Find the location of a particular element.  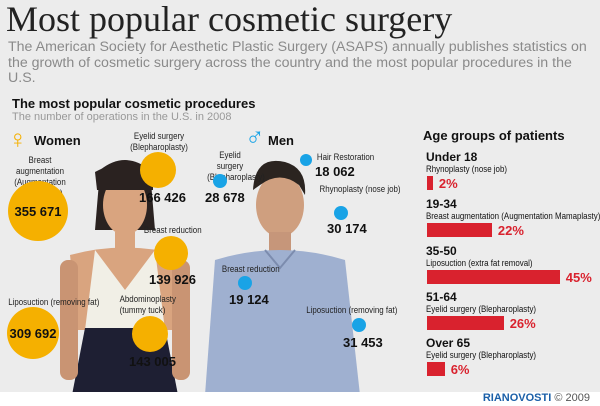

age-group-label: Over 65 is located at coordinates (448, 343).